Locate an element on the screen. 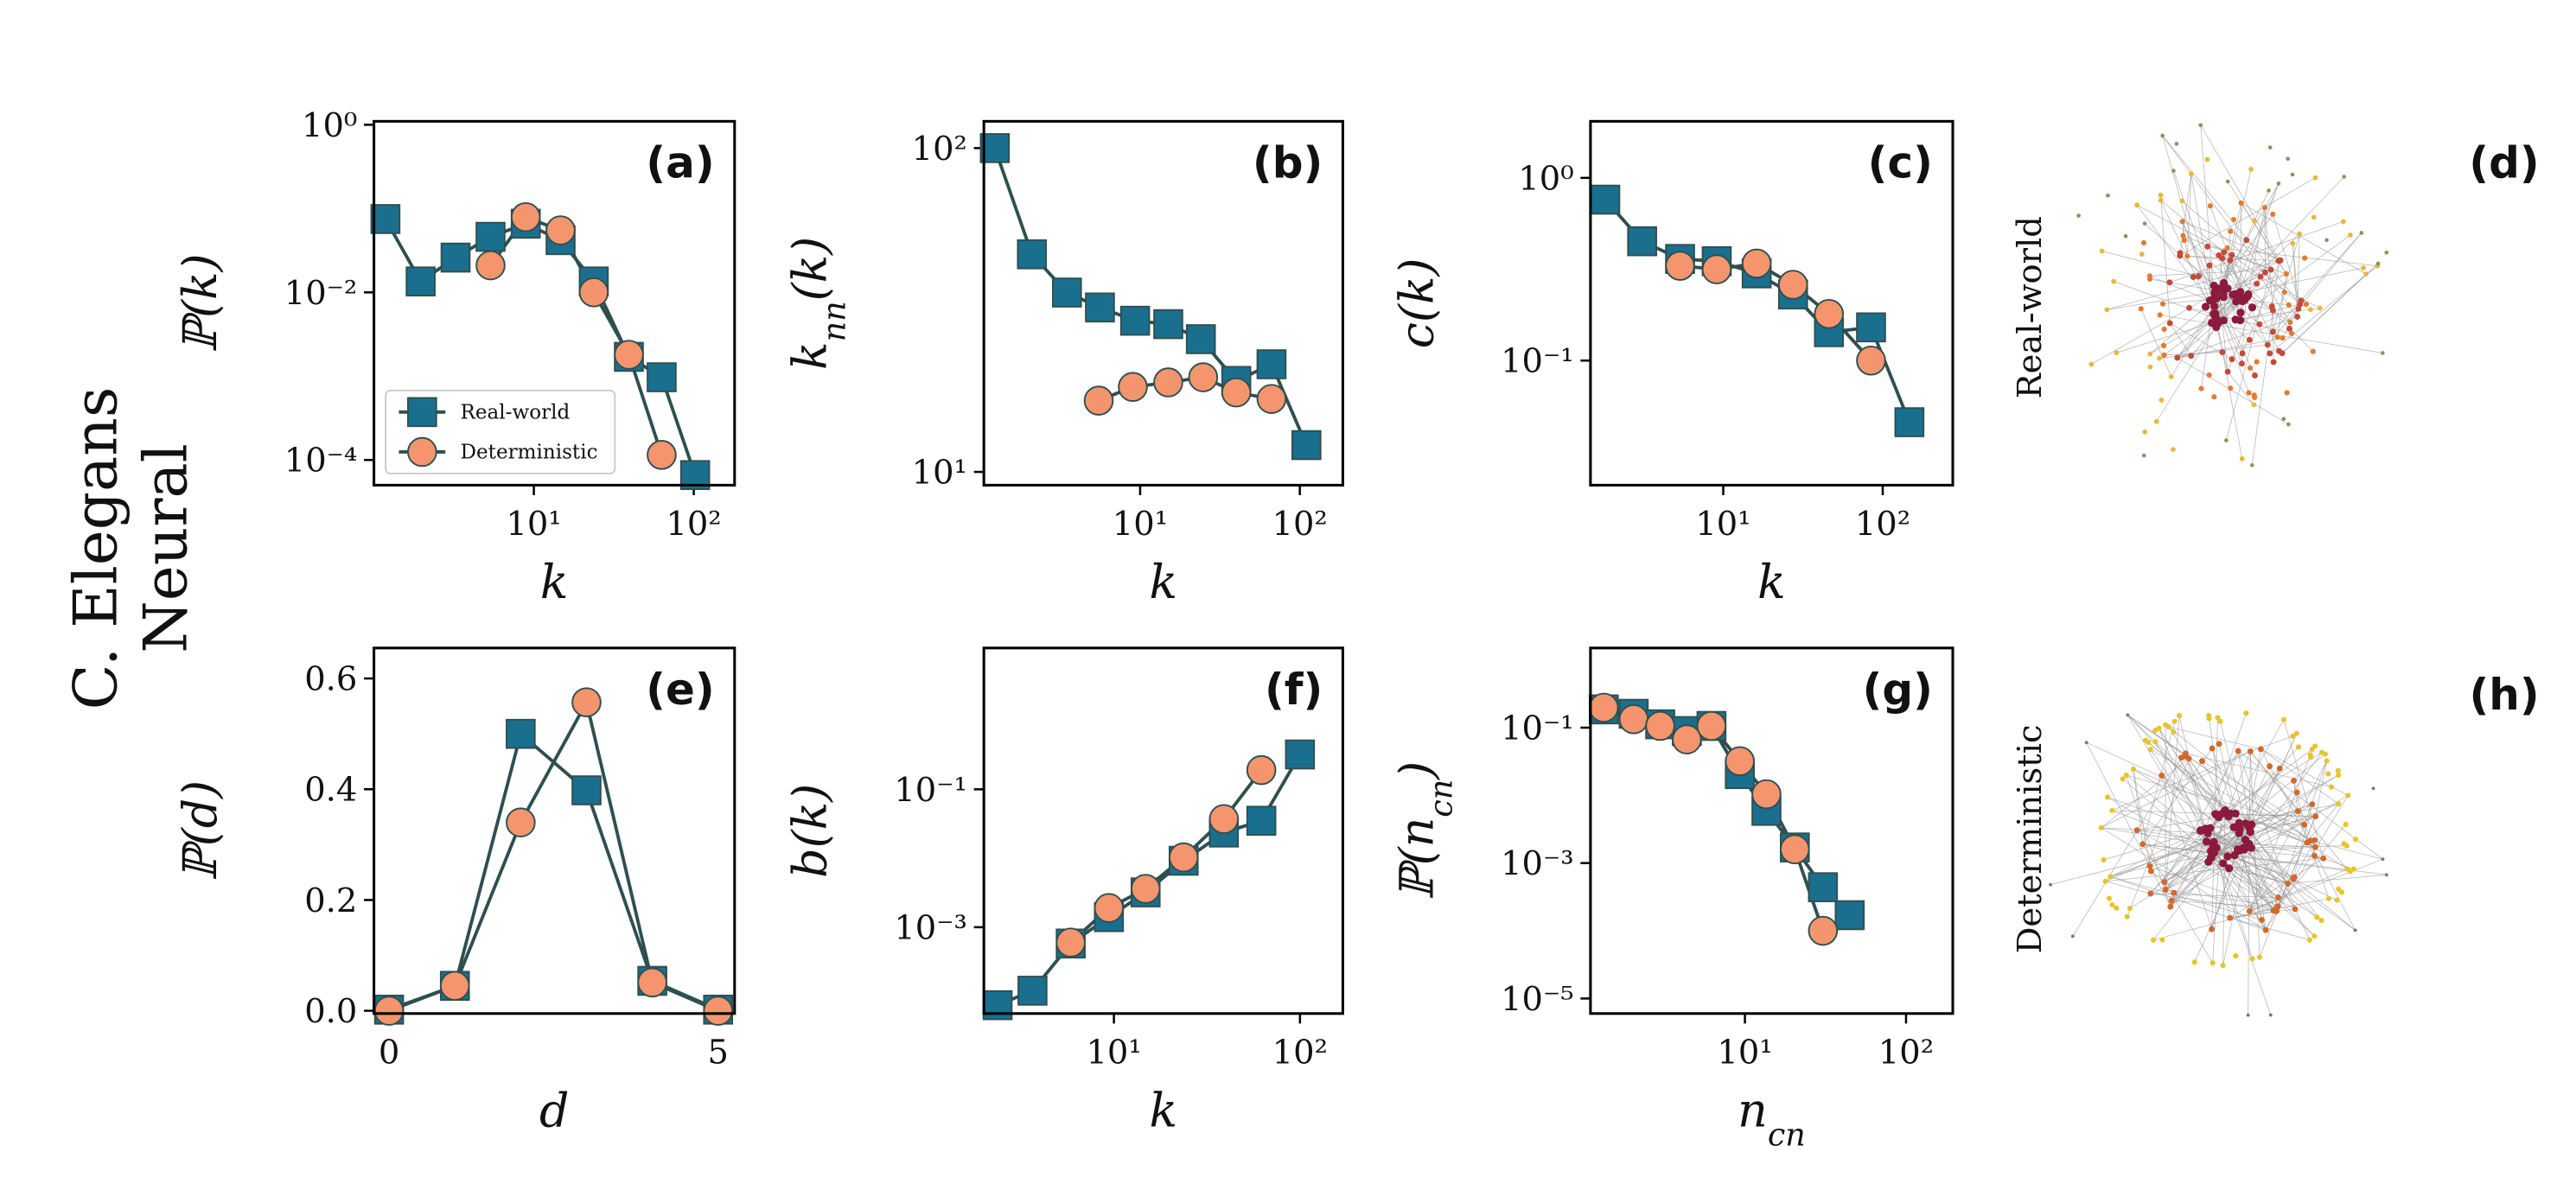 The image size is (2576, 1190). y-tick-label: 10⁻⁴ is located at coordinates (321, 461).